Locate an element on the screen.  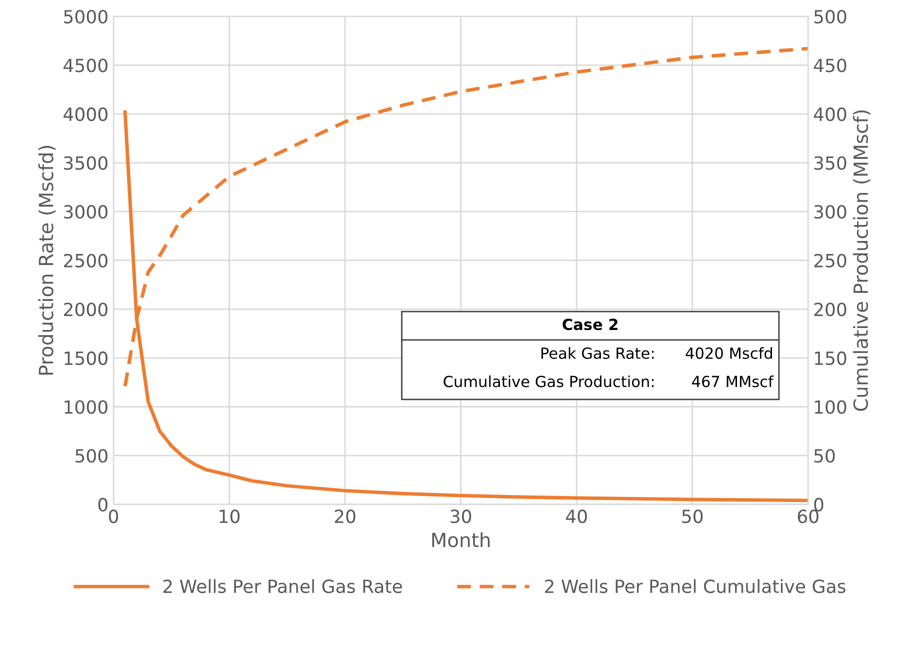
y-tick-label: 0 is located at coordinates (103, 505).